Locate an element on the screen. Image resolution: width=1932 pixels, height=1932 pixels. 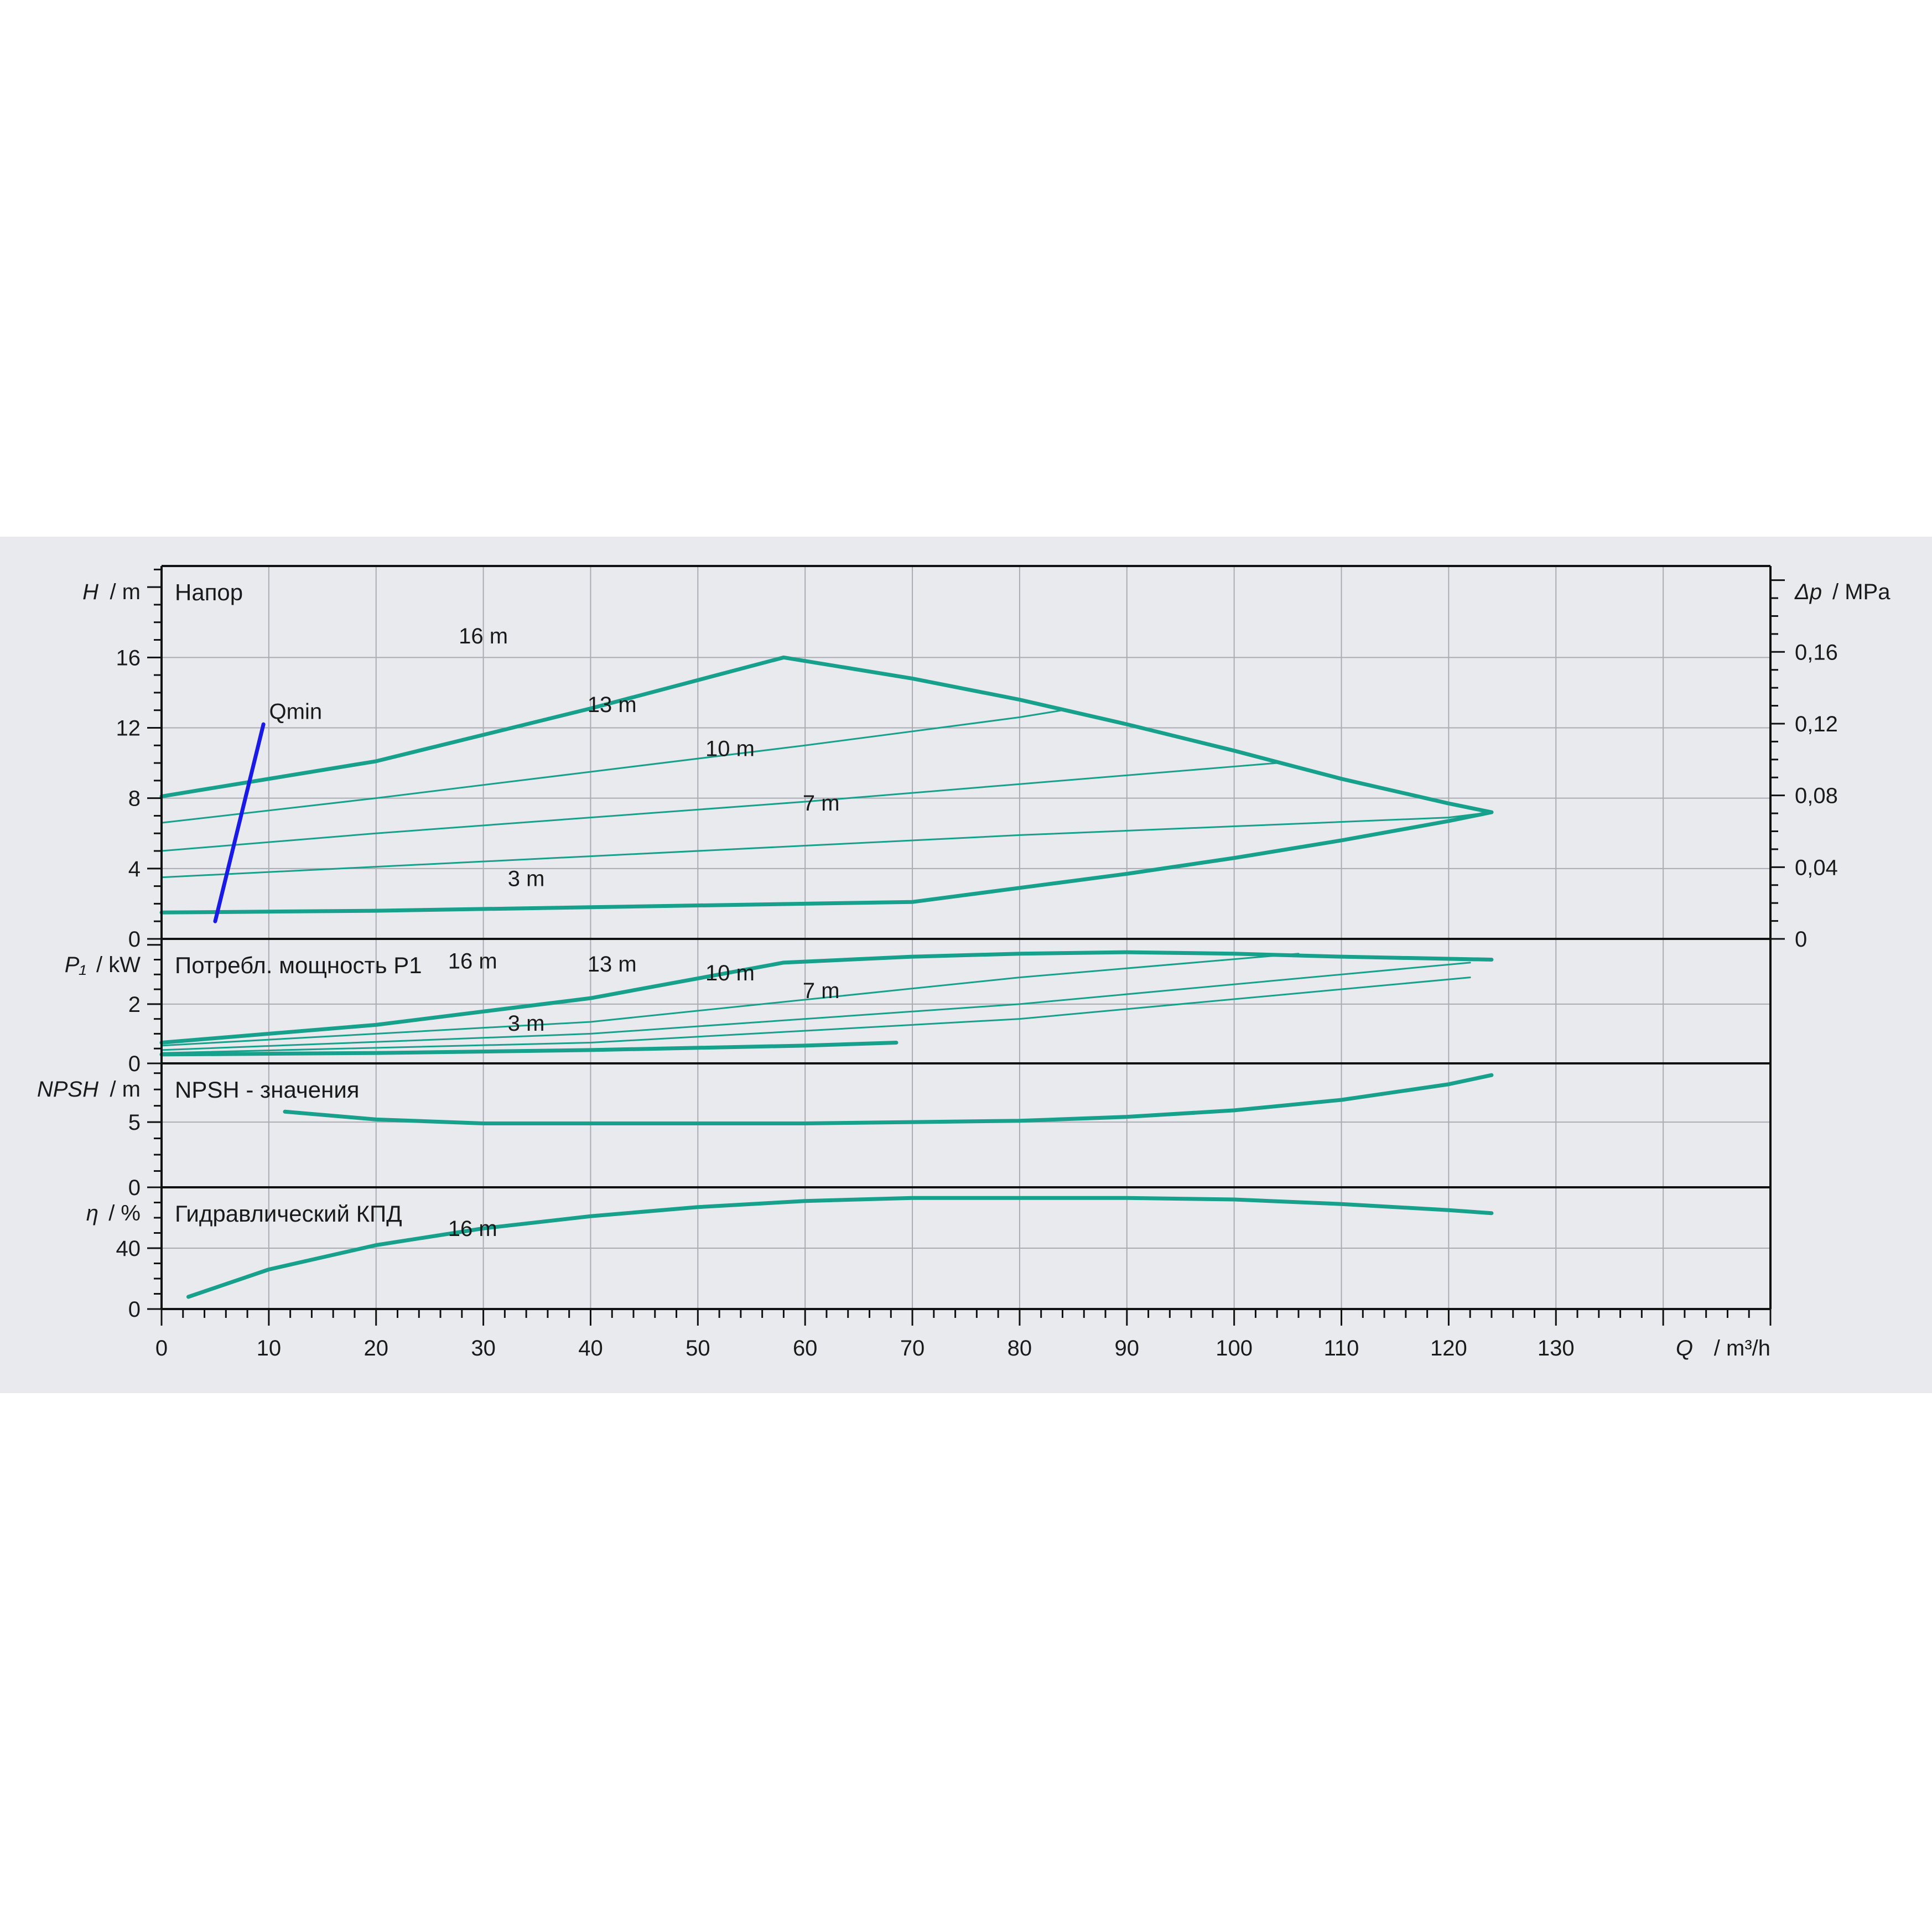
dp-tick-label: 0,08 is located at coordinates (1816, 796).